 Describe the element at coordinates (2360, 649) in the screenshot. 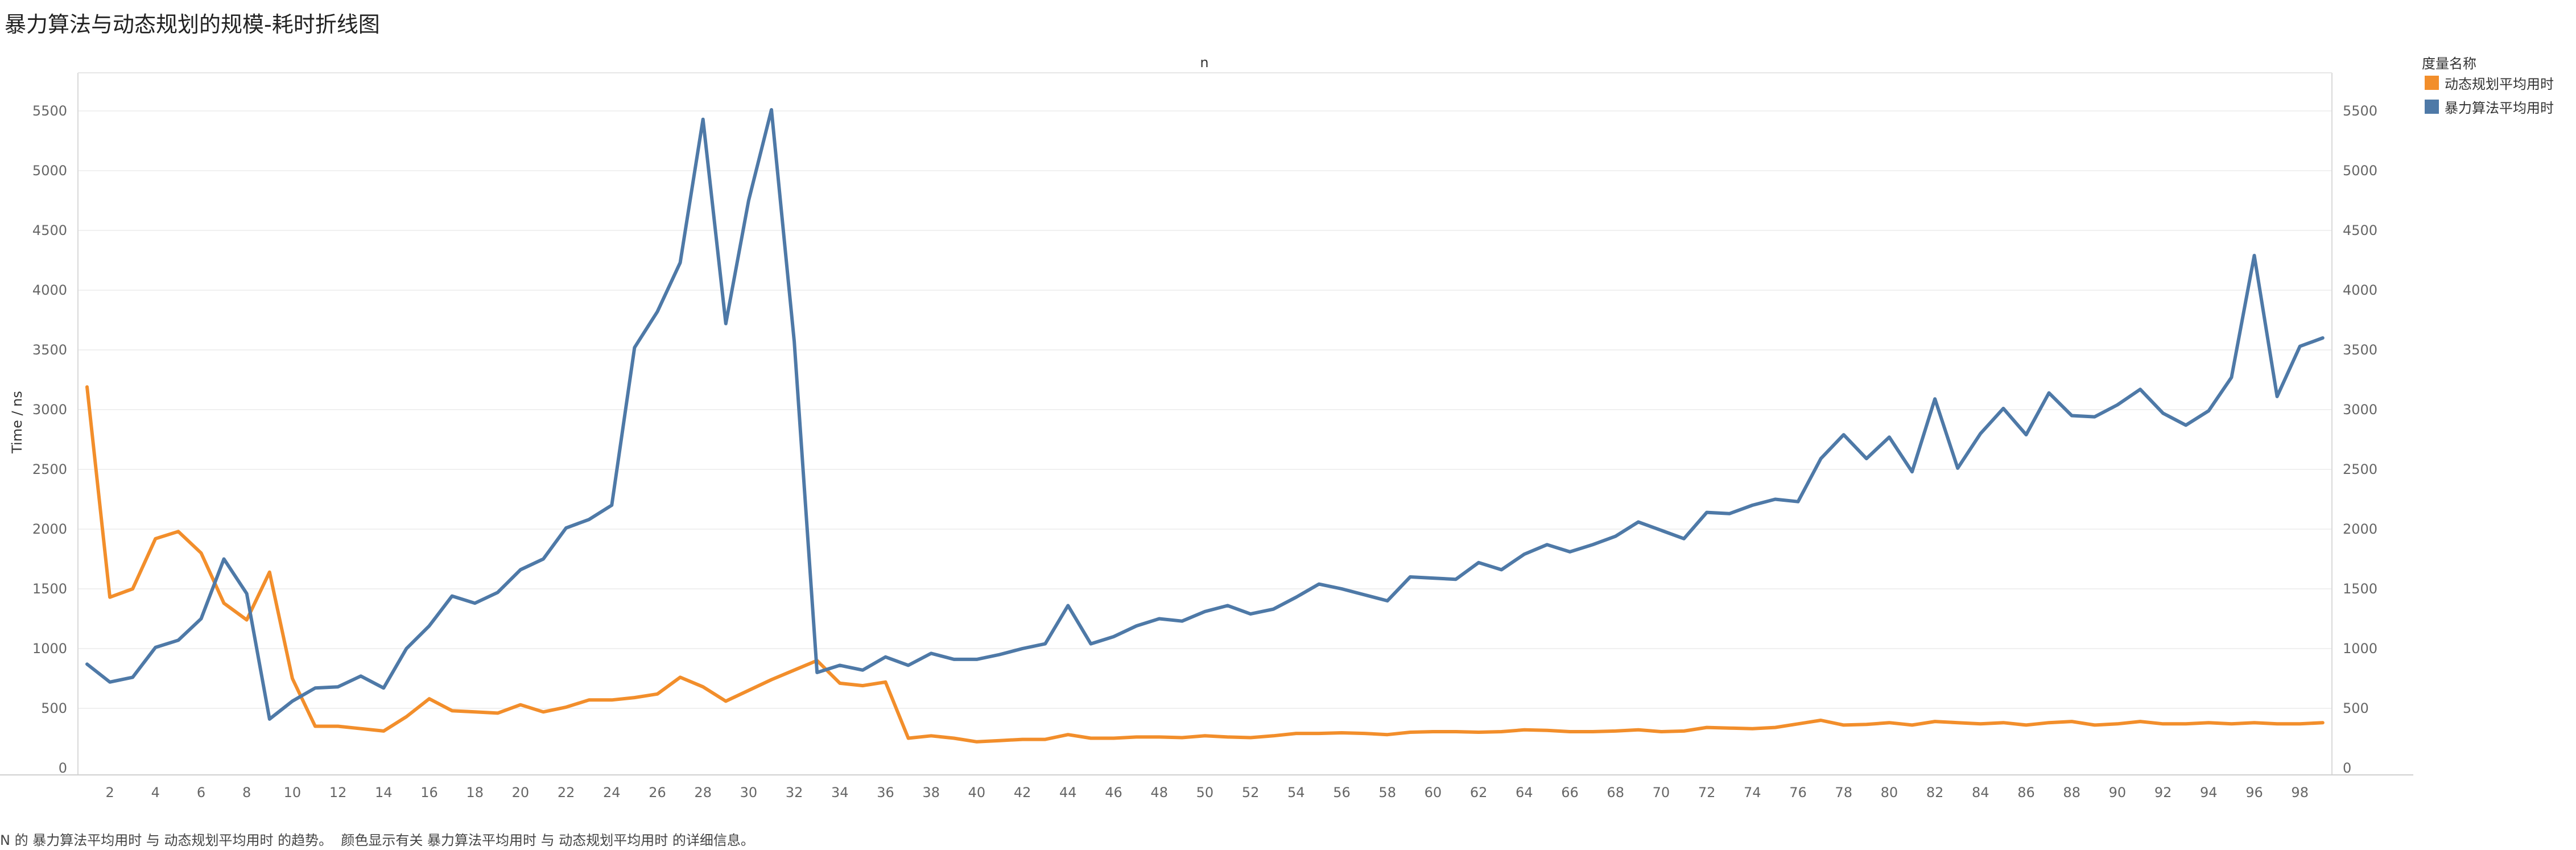

I see `y-tick-label-right: 1000` at that location.